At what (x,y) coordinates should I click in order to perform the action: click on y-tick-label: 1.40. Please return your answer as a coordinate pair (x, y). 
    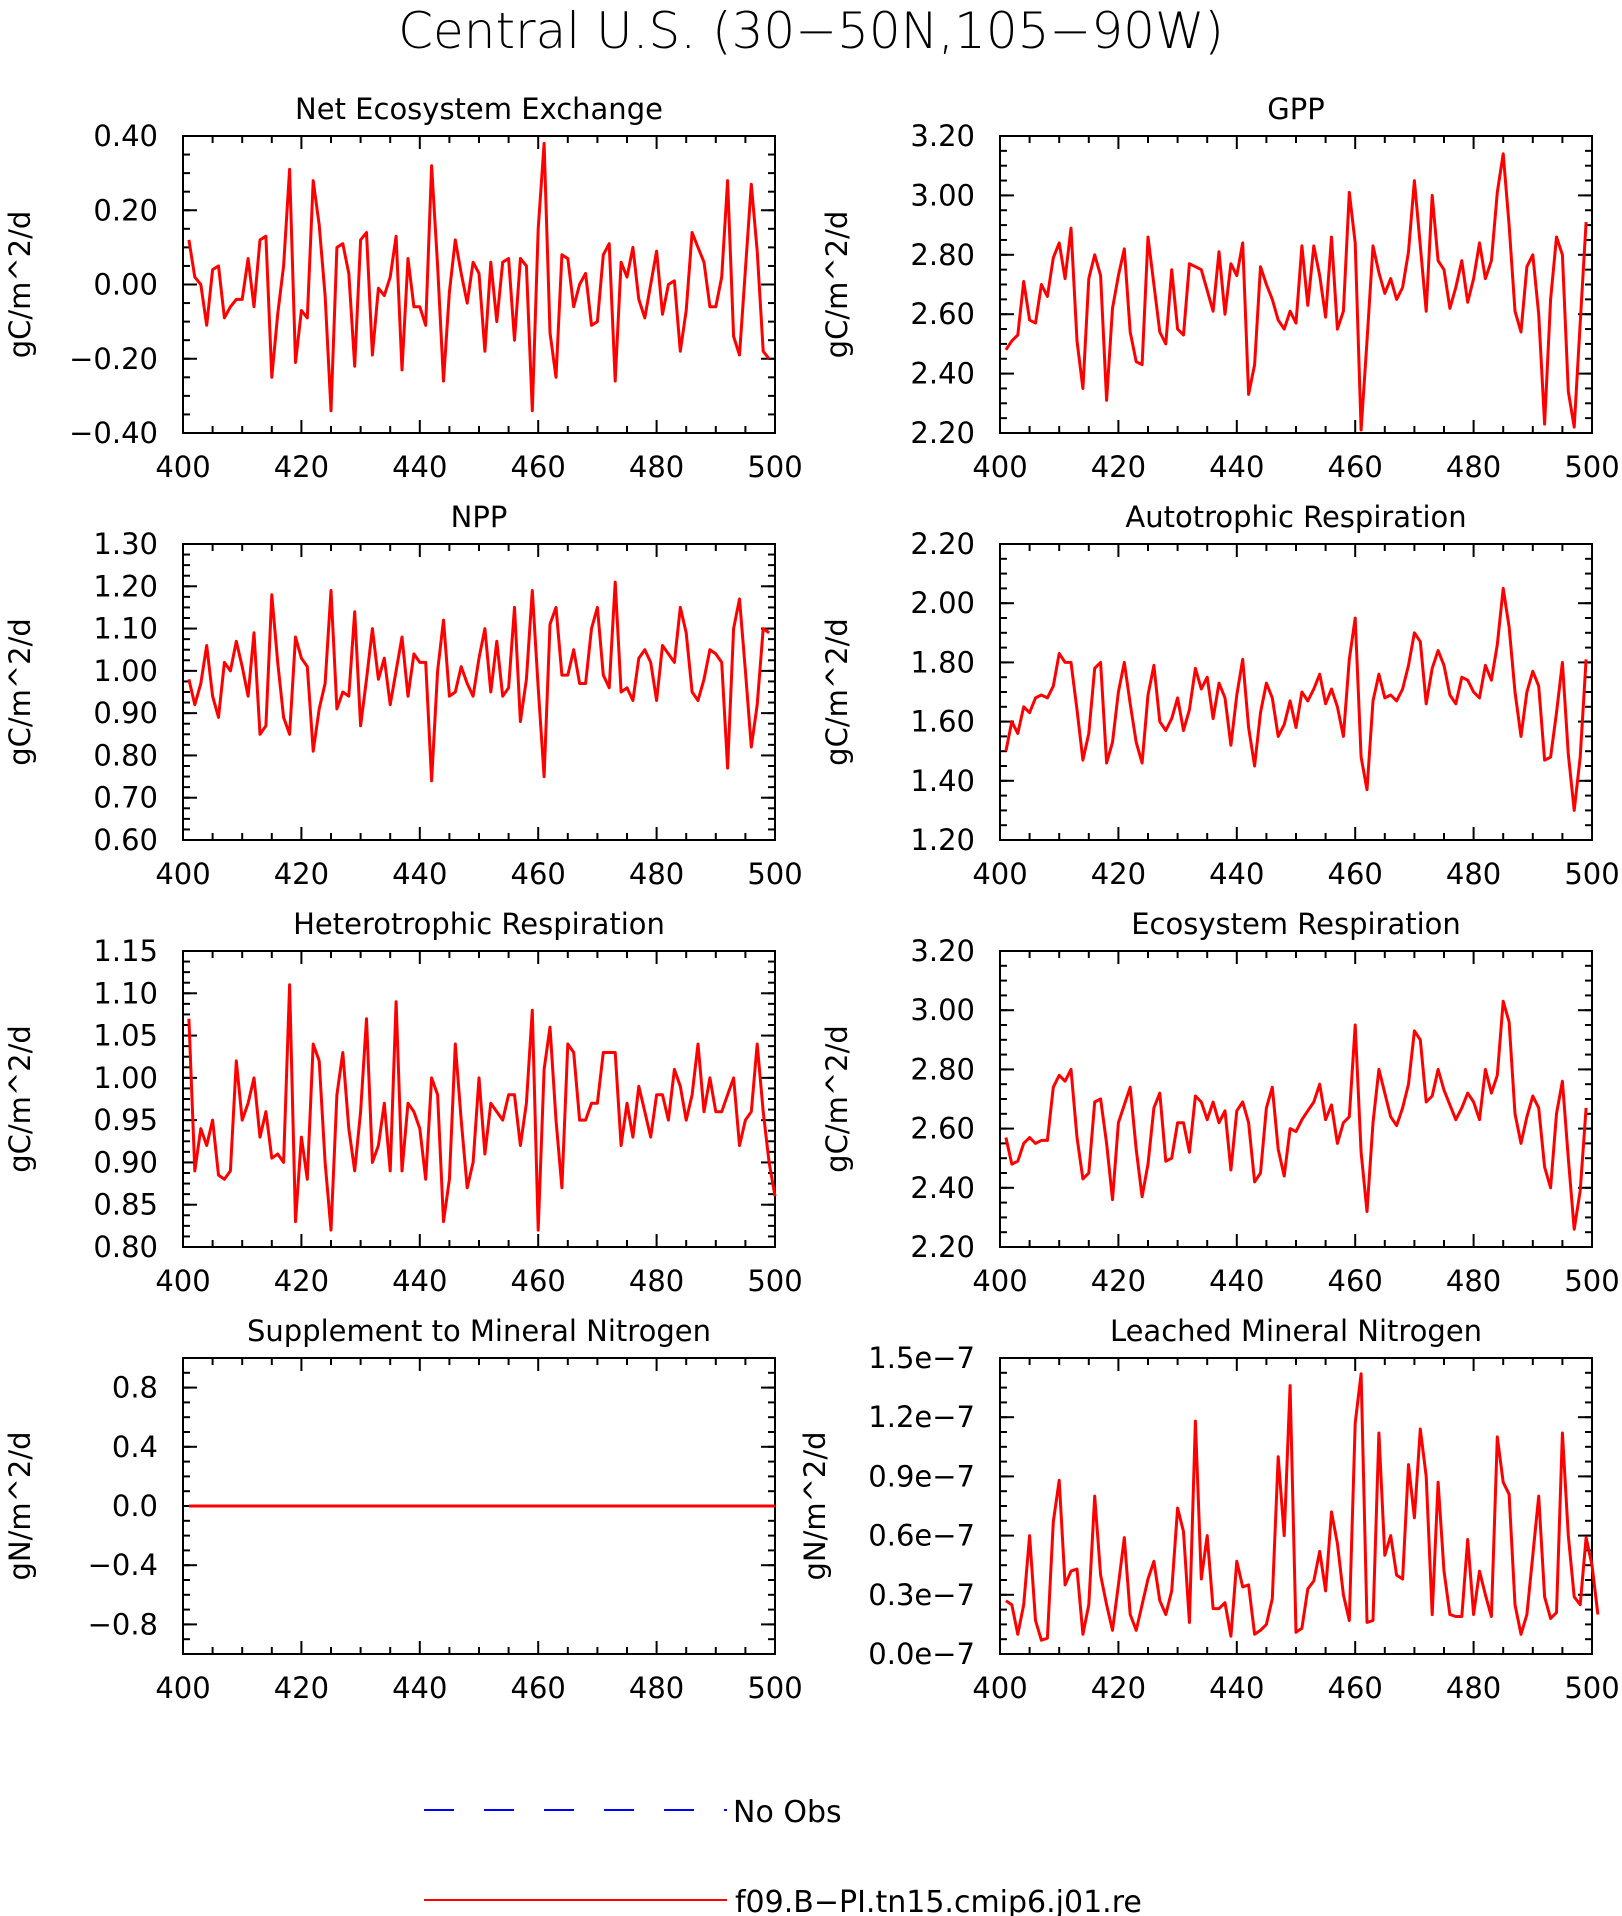
    Looking at the image, I should click on (942, 781).